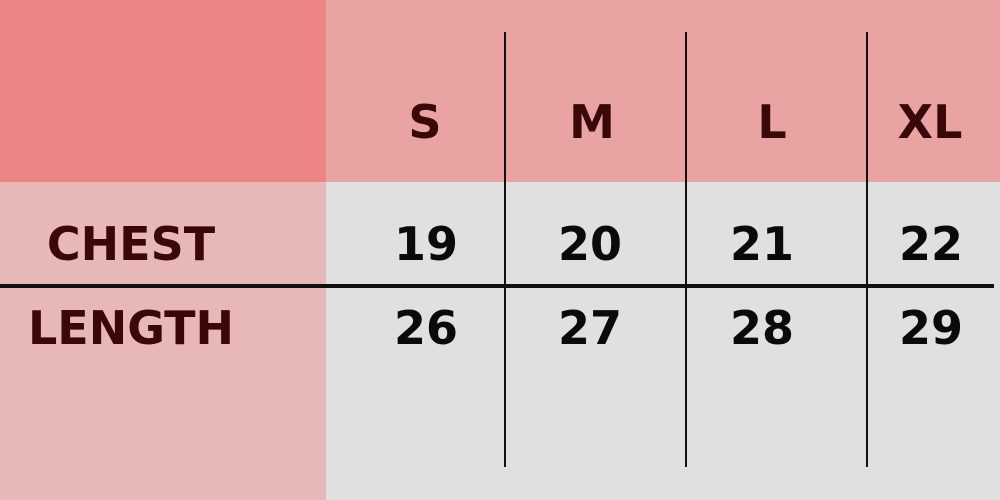  What do you see at coordinates (497, 286) in the screenshot?
I see `row-divider` at bounding box center [497, 286].